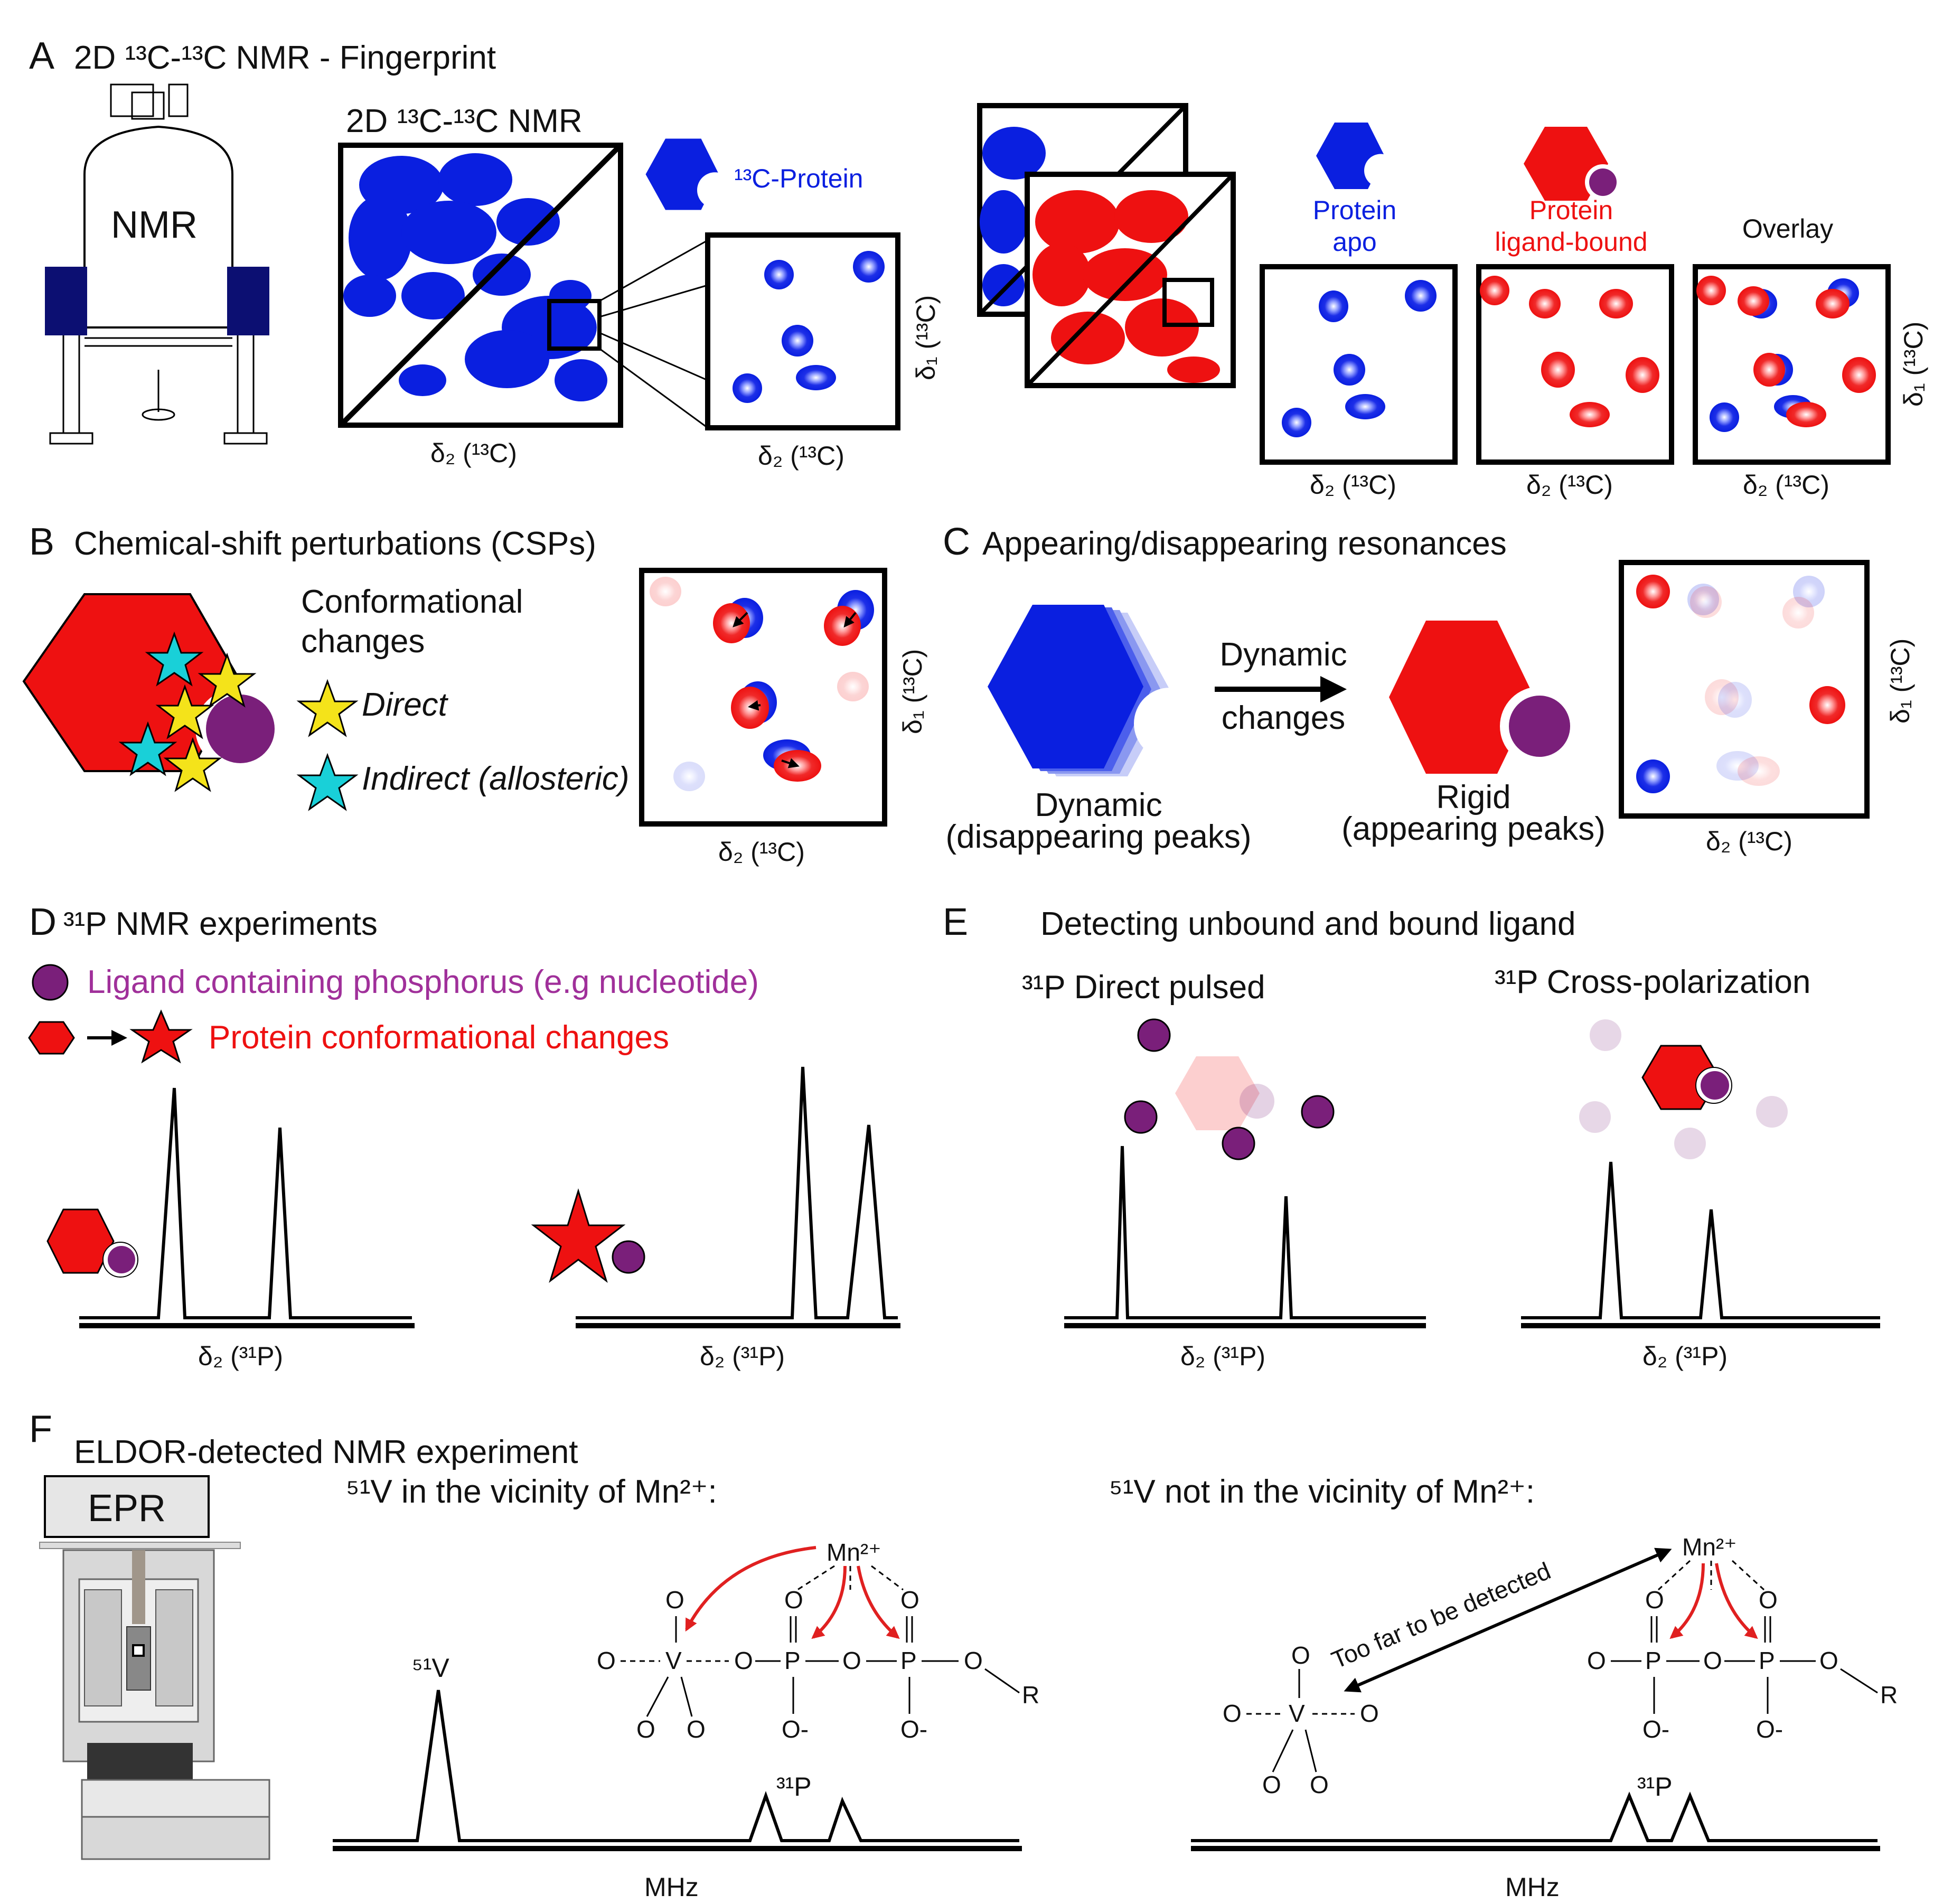 The width and height of the screenshot is (1943, 1904). I want to click on cross-pol-label: ³¹P Cross-polarization, so click(1652, 982).